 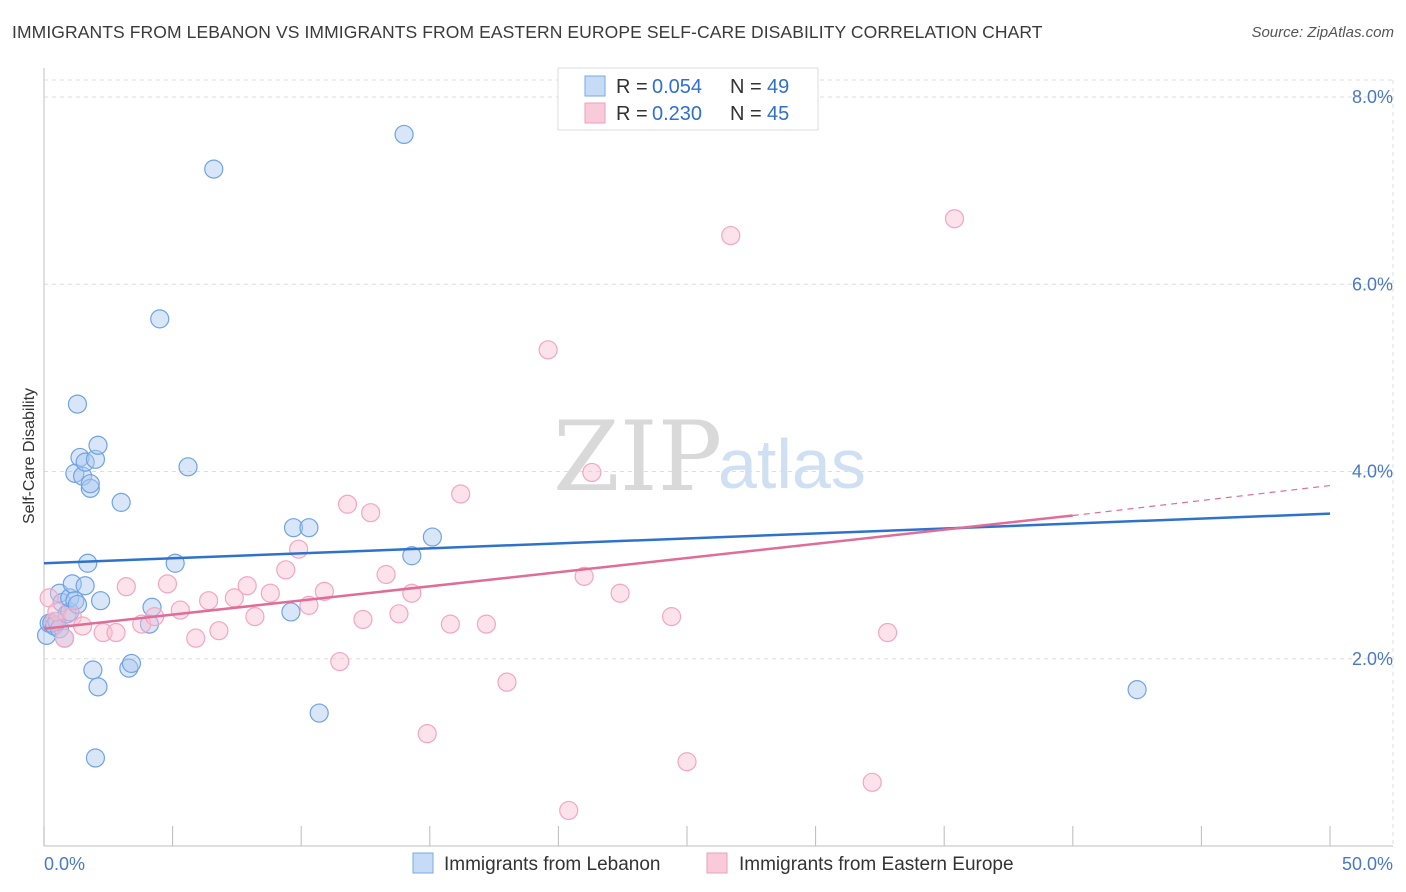 I want to click on y-axis-label: Self-Care Disability, so click(x=29, y=456).